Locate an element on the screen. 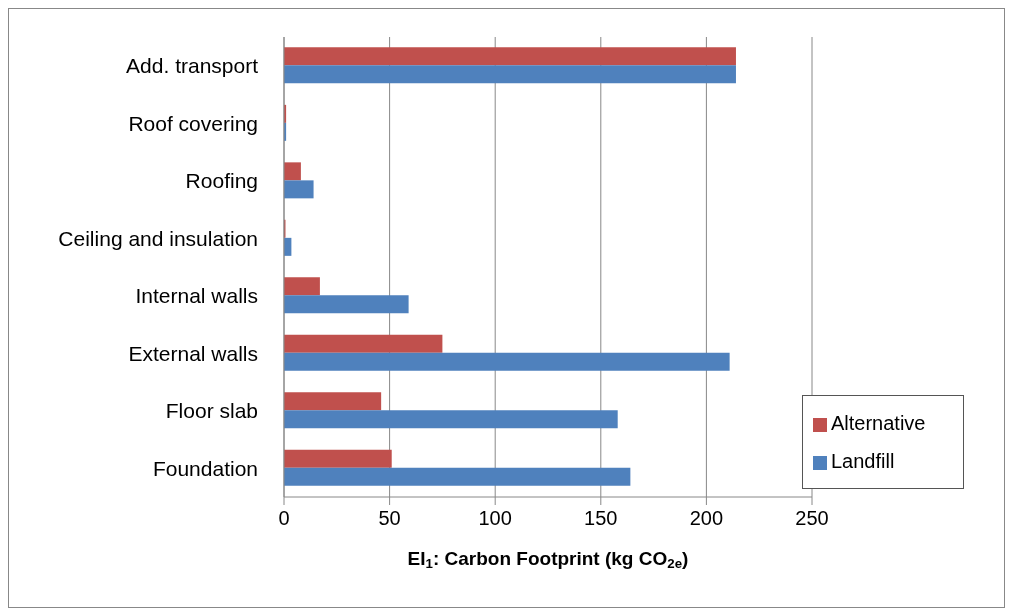  x-tick-label: 0 is located at coordinates (284, 518).